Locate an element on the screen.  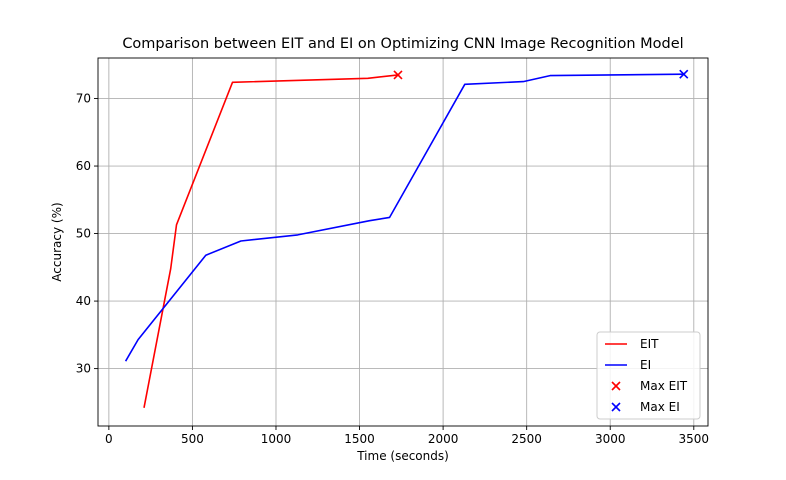
x-tick-label: 1500 is located at coordinates (359, 439).